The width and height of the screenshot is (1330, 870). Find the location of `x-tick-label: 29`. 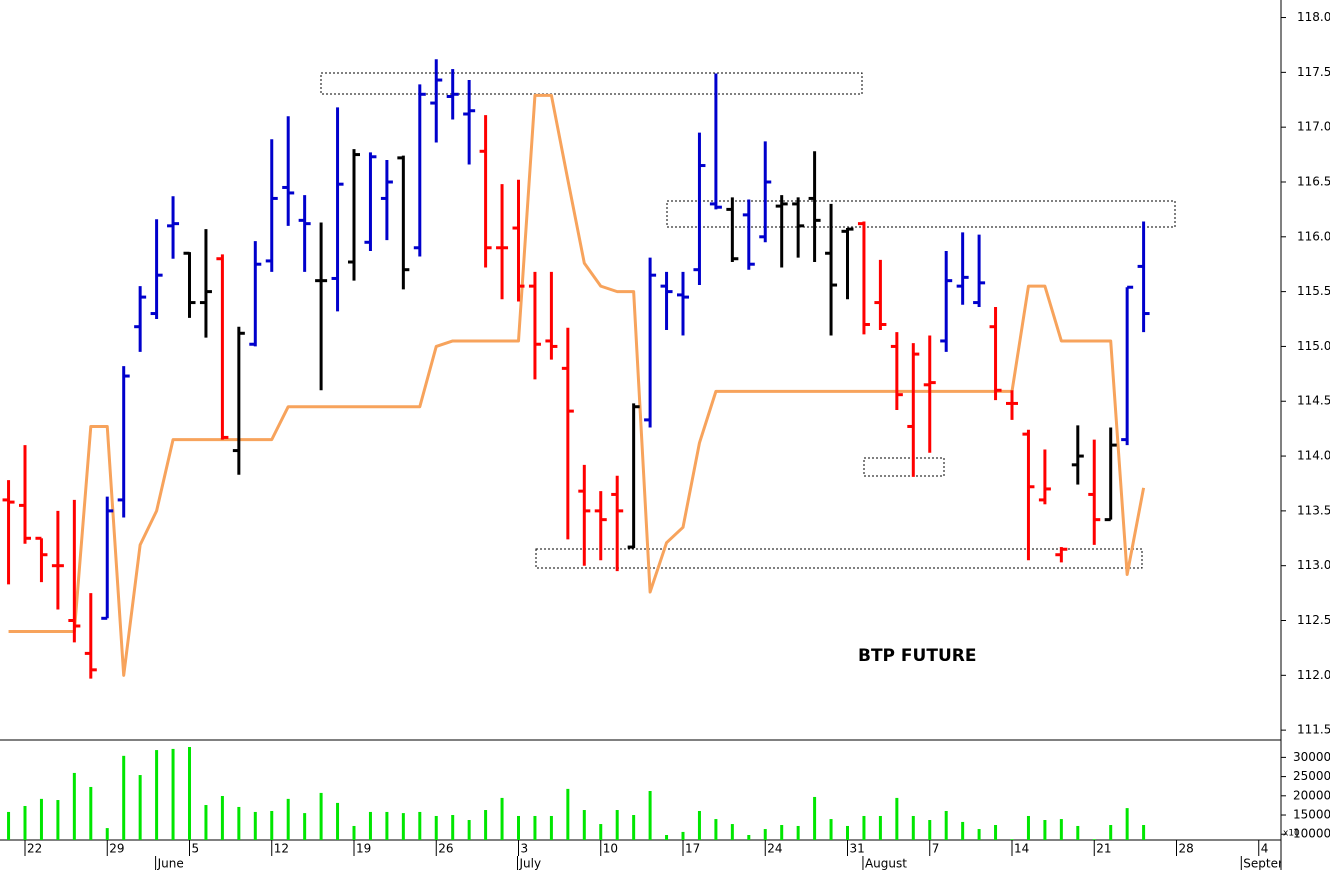

x-tick-label: 29 is located at coordinates (116, 849).